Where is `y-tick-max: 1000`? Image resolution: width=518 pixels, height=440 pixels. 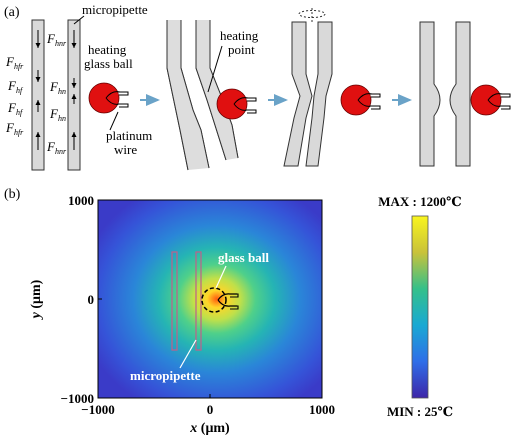 y-tick-max: 1000 is located at coordinates (81, 200).